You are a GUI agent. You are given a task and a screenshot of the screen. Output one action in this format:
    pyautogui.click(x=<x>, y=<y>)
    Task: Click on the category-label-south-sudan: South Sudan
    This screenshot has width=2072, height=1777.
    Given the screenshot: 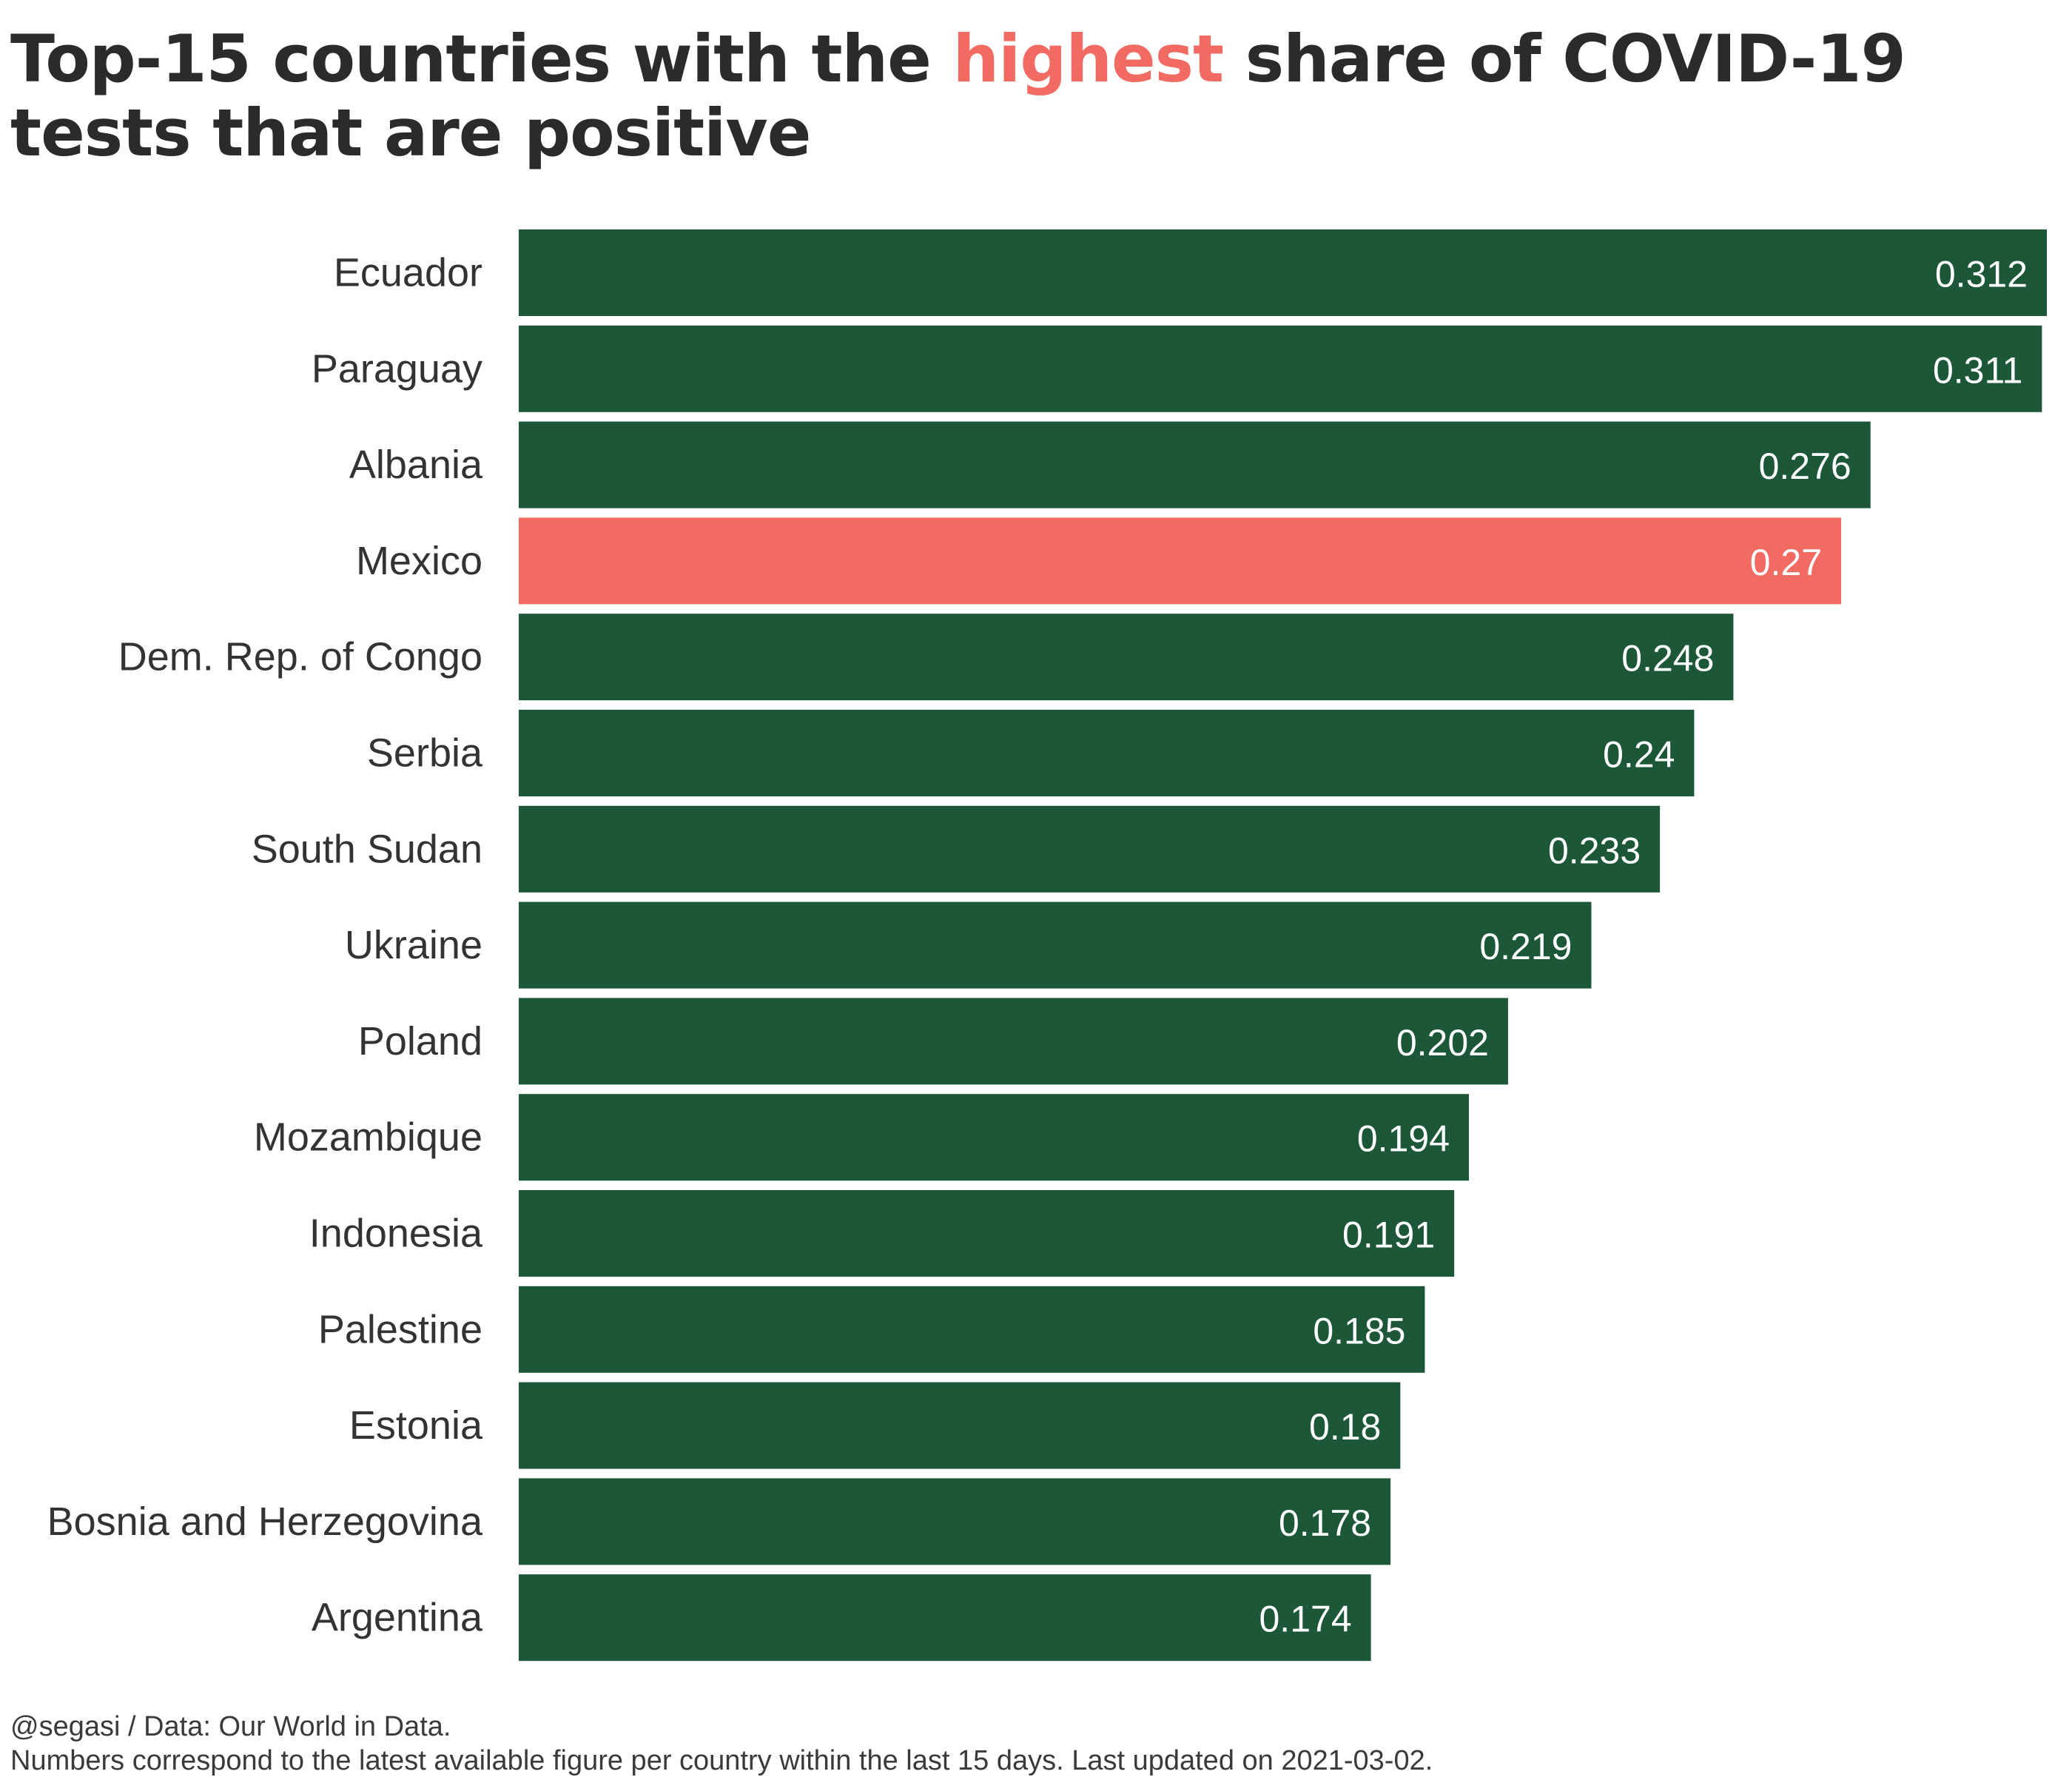 What is the action you would take?
    pyautogui.click(x=367, y=849)
    